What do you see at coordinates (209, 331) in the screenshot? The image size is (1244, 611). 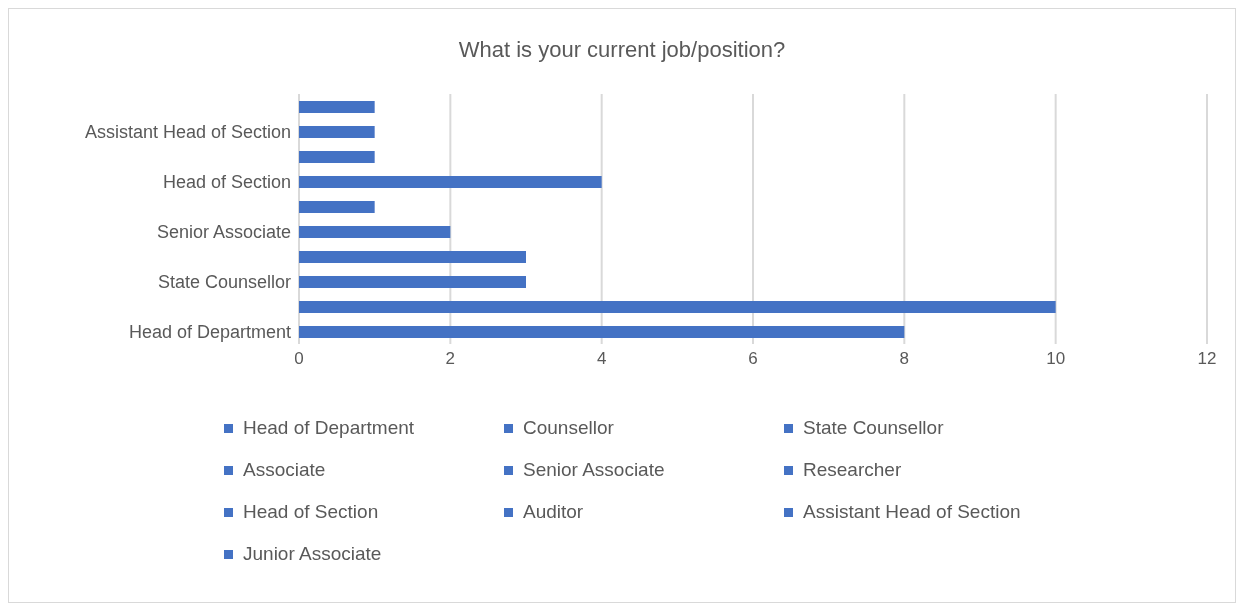 I see `y-tick-label: Head of Department` at bounding box center [209, 331].